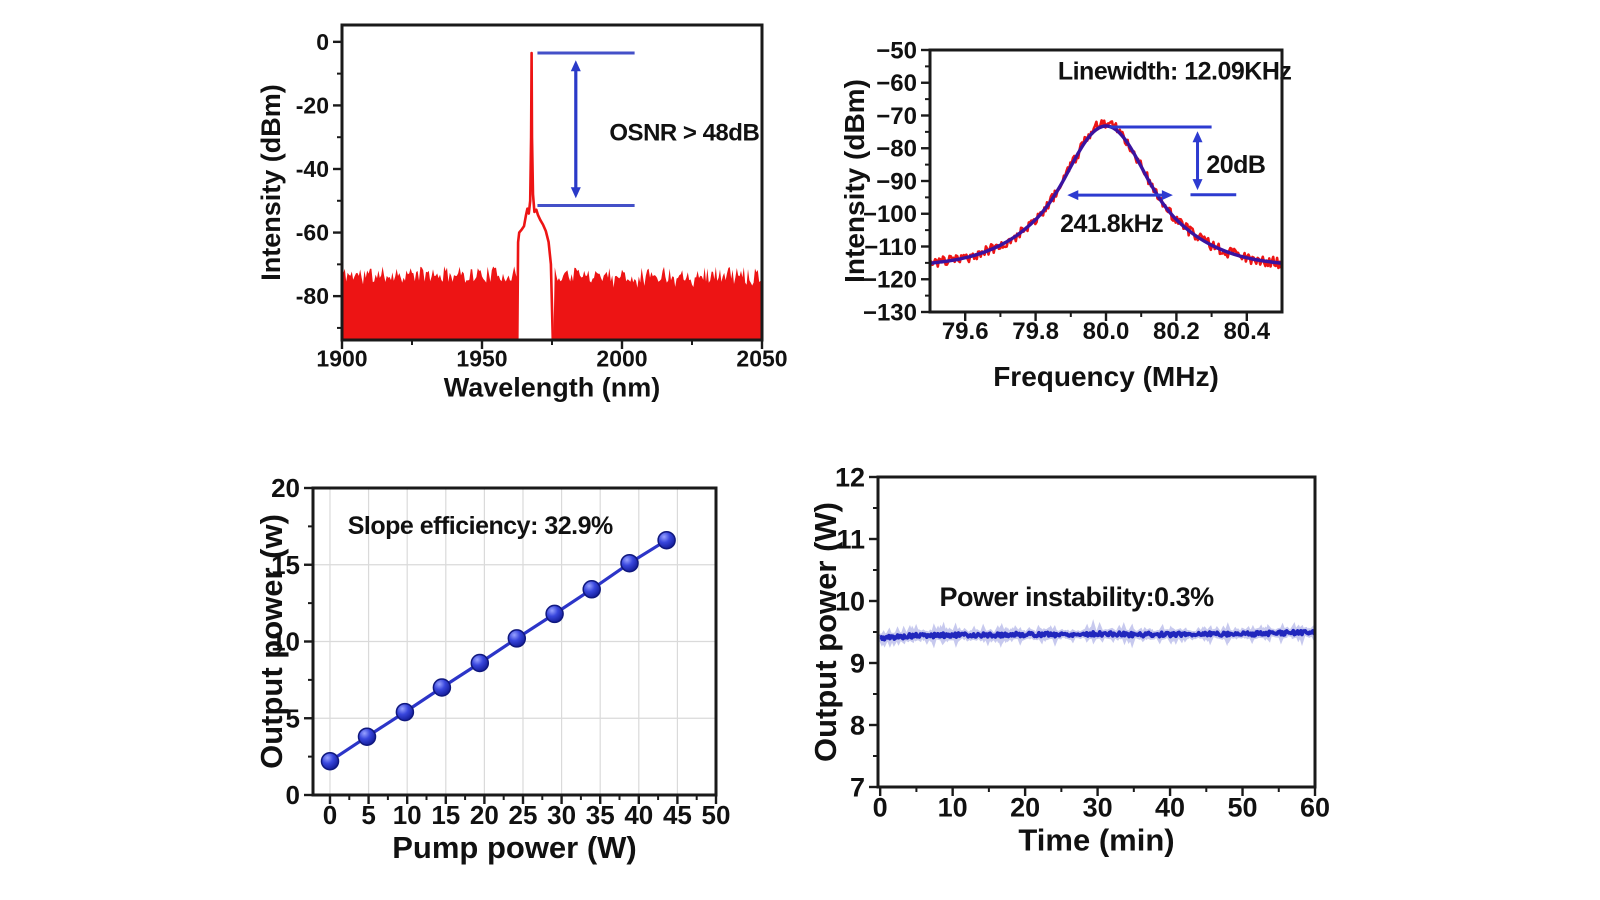  What do you see at coordinates (535, 195) in the screenshot?
I see `pedestal-series` at bounding box center [535, 195].